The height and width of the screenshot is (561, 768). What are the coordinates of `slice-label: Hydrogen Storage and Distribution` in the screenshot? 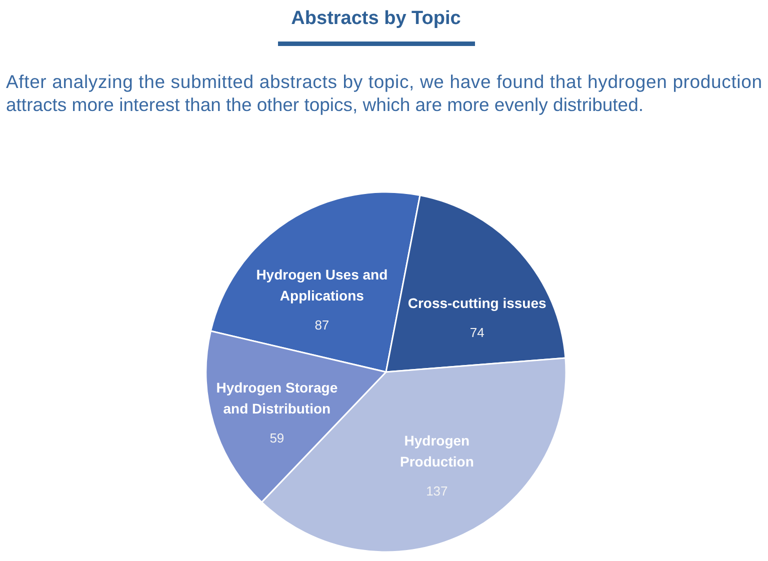 It's located at (277, 398).